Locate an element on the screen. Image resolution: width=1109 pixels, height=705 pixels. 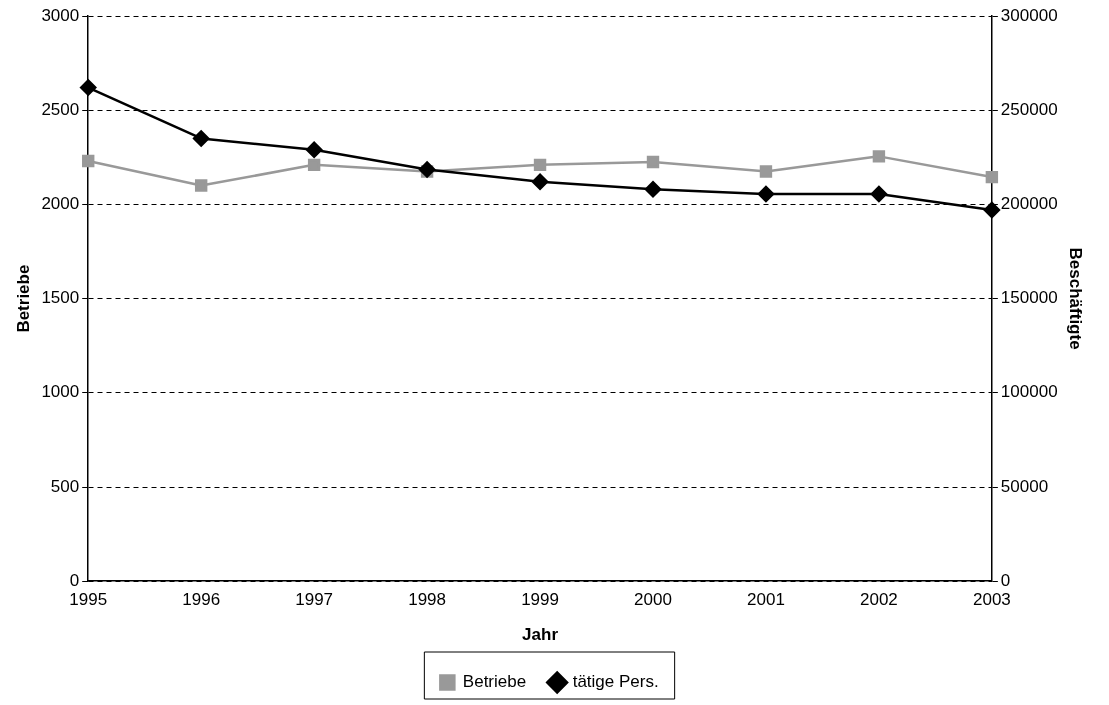
legend-label: tätige Pers. is located at coordinates (615, 682).